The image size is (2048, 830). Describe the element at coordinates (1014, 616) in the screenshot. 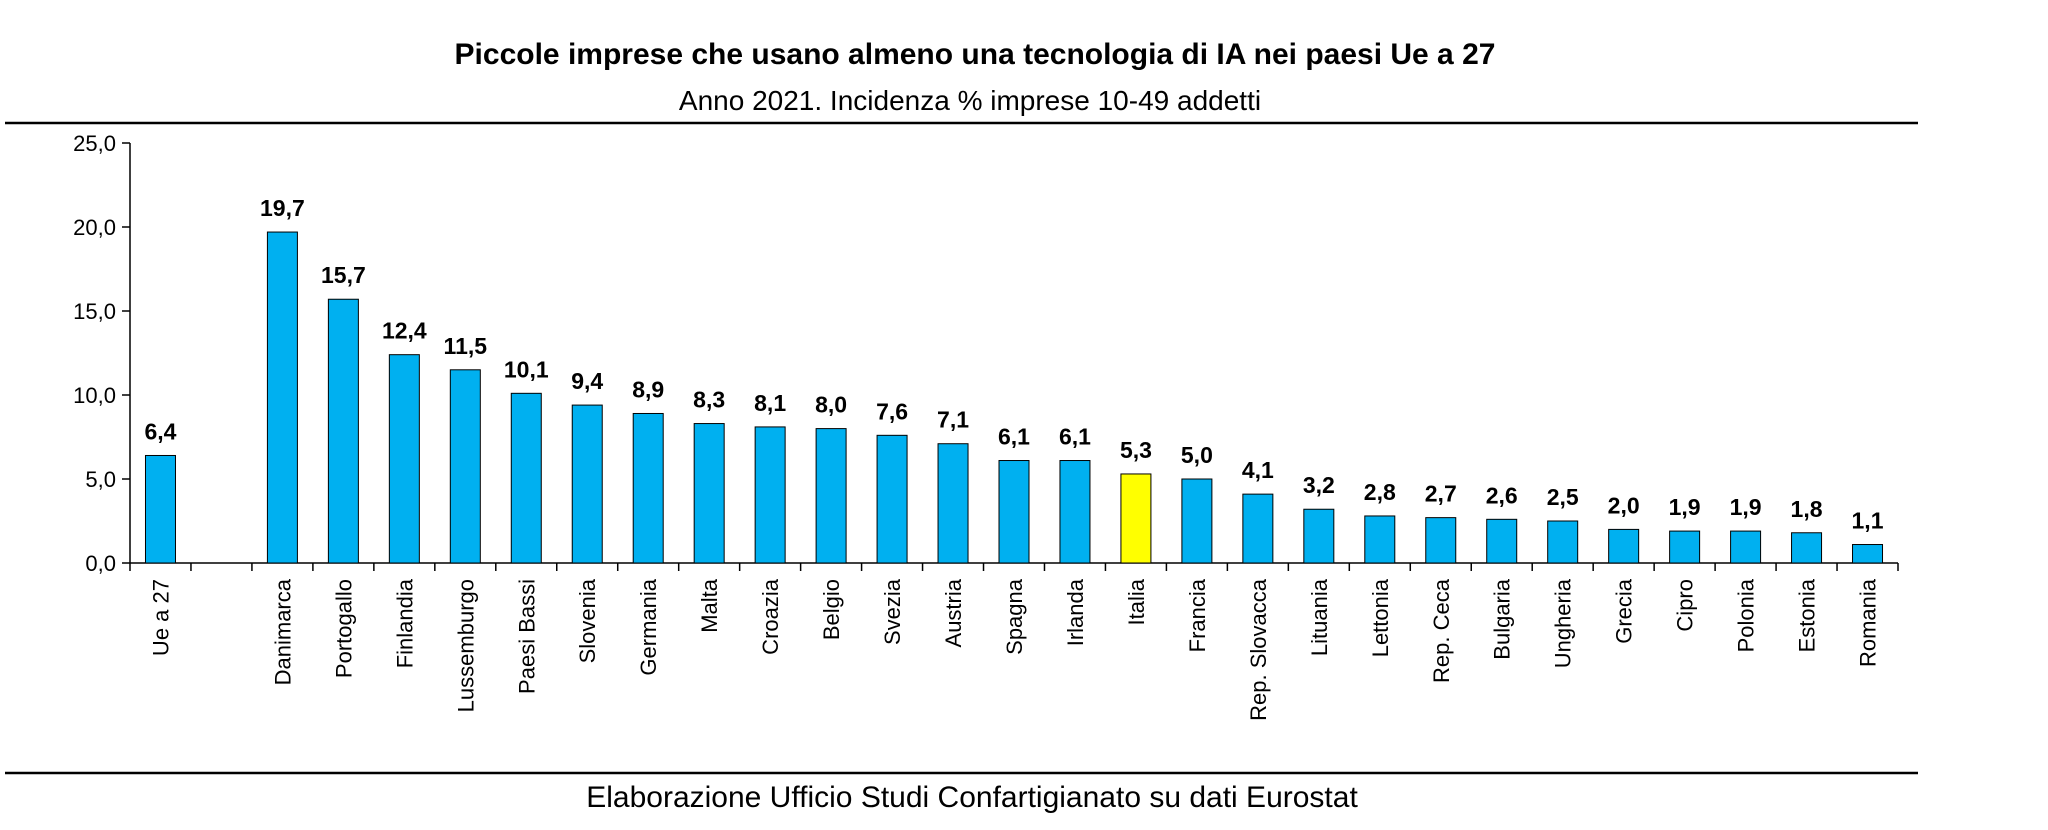

I see `category-label: Spagna` at that location.